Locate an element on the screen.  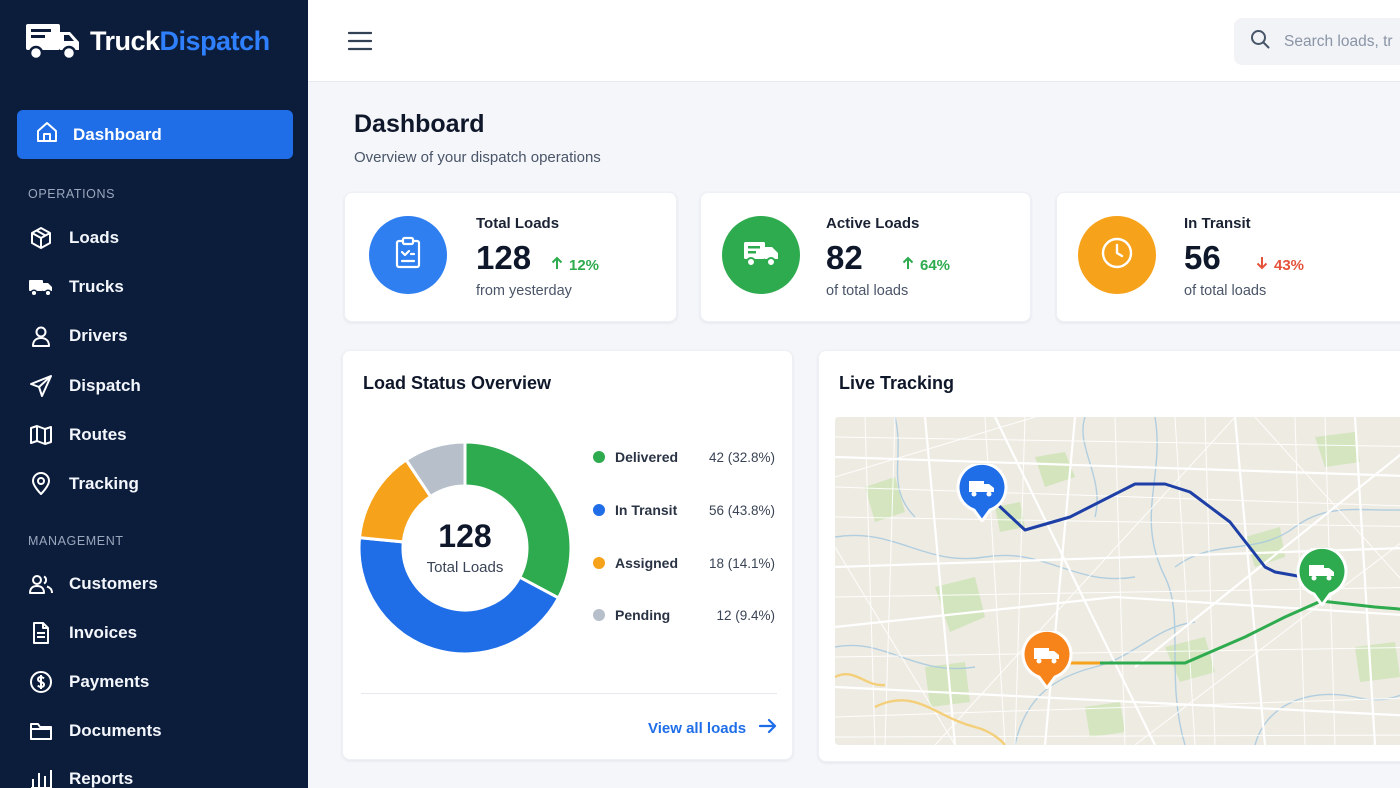
legend-item-delivered: Delivered 42 (32.8%) is located at coordinates (684, 457).